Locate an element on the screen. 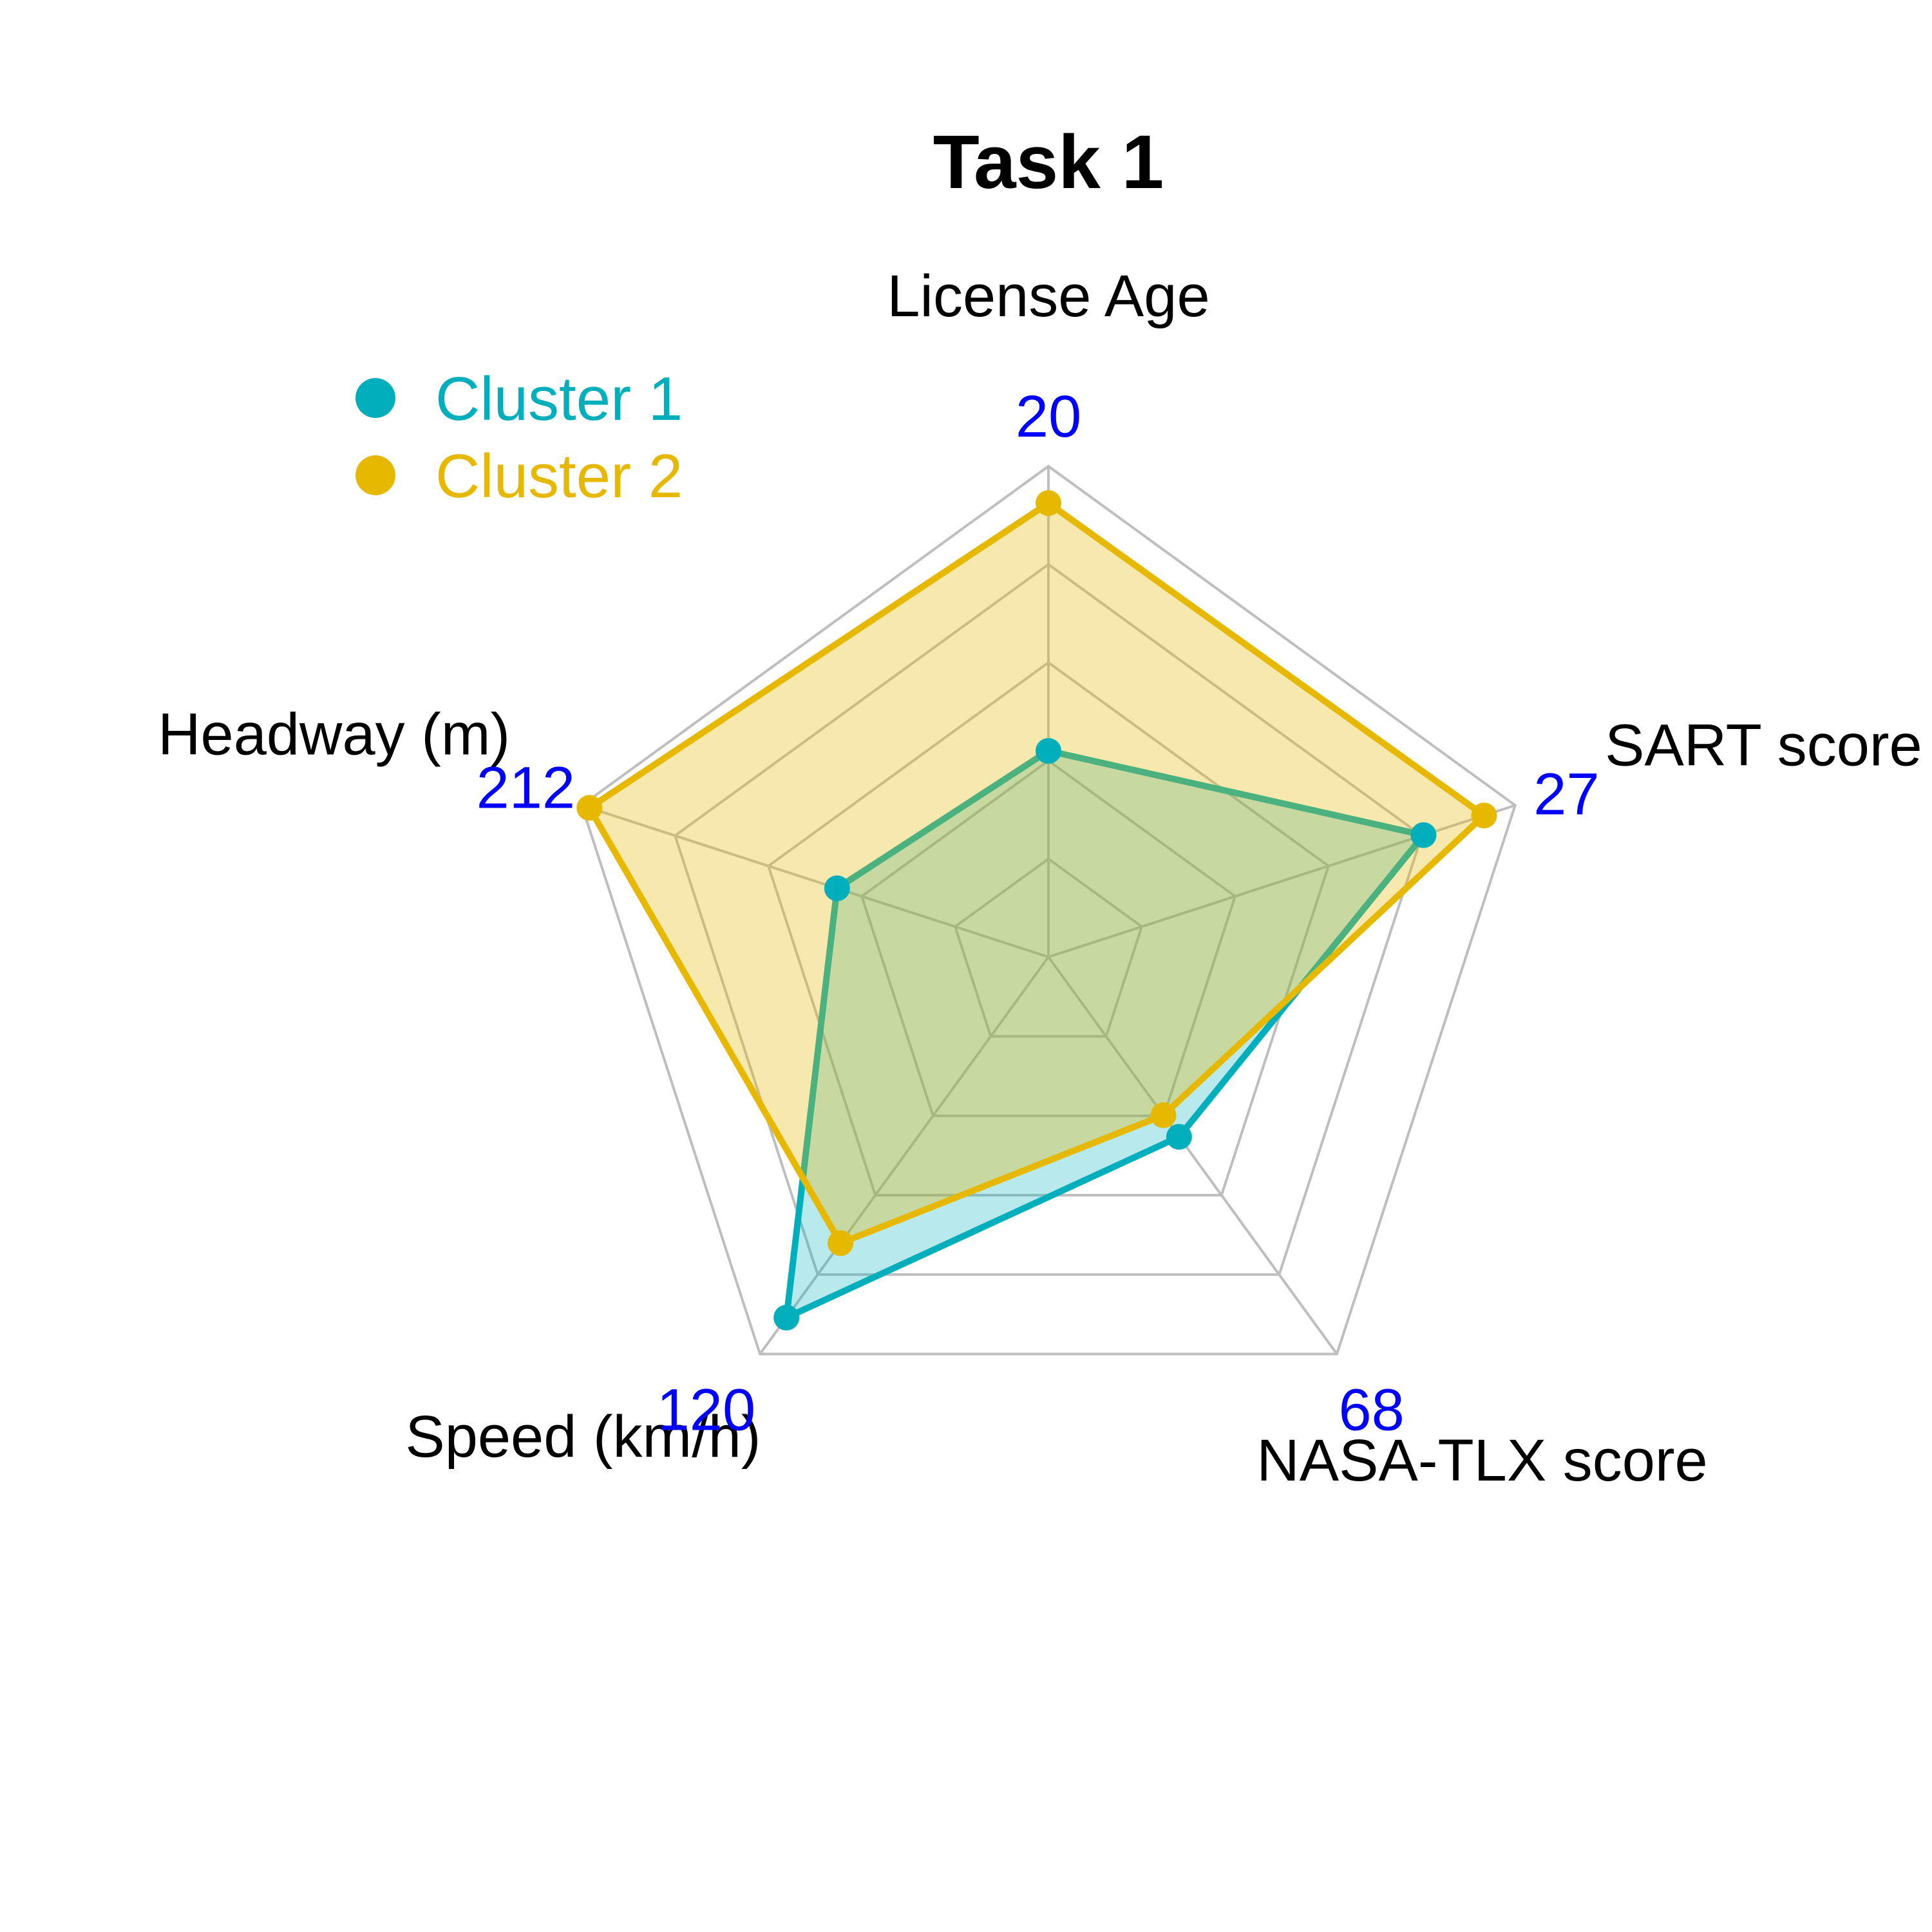  axis-max-label-3: 120 is located at coordinates (707, 1410).